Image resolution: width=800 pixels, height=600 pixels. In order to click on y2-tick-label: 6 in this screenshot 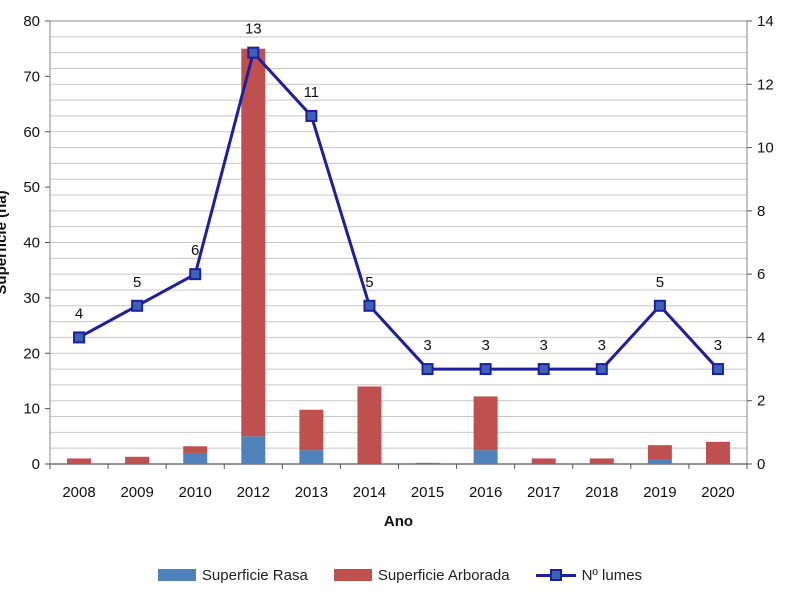, I will do `click(761, 274)`.